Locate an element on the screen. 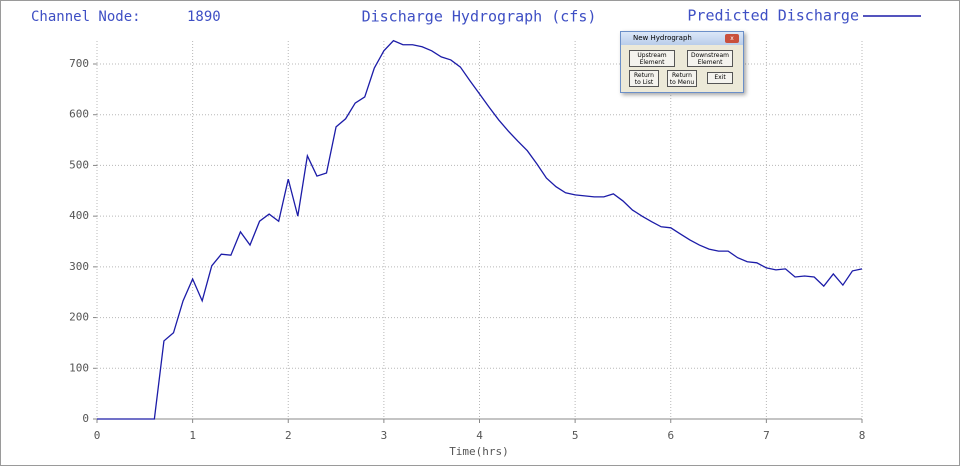  node-label: Channel Node: is located at coordinates (86, 17).